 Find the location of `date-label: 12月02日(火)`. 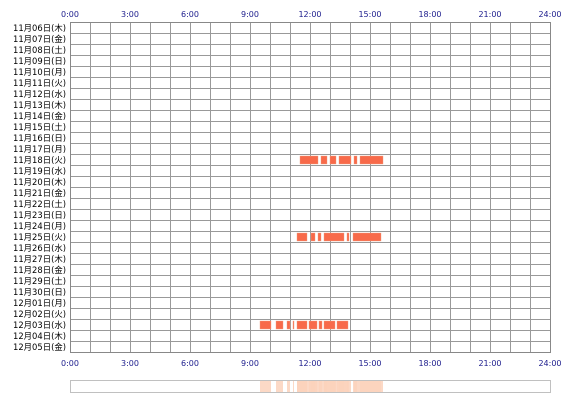

date-label: 12月02日(火) is located at coordinates (39, 314).